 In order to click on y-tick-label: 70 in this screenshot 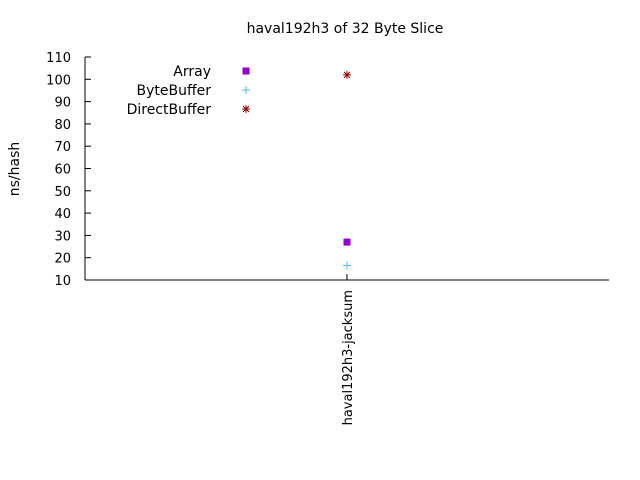, I will do `click(62, 147)`.